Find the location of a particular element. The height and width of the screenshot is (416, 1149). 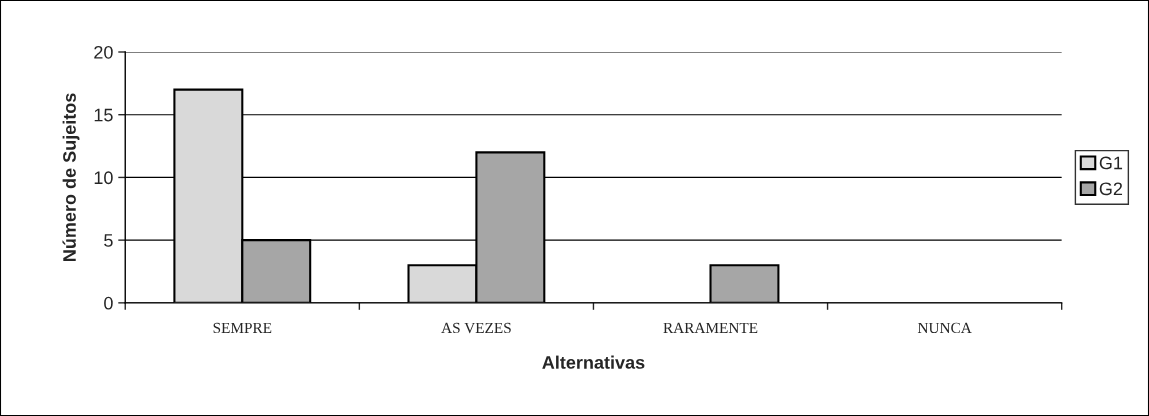

x-tick-label: AS VEZES is located at coordinates (476, 328).